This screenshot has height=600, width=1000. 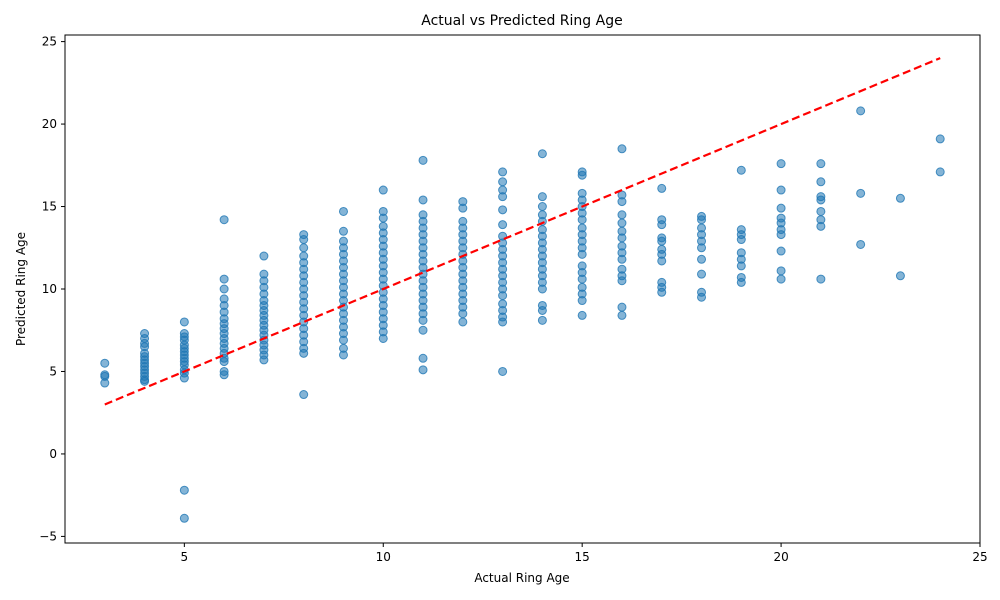 What do you see at coordinates (521, 21) in the screenshot?
I see `chart-title: Actual vs Predicted Ring Age` at bounding box center [521, 21].